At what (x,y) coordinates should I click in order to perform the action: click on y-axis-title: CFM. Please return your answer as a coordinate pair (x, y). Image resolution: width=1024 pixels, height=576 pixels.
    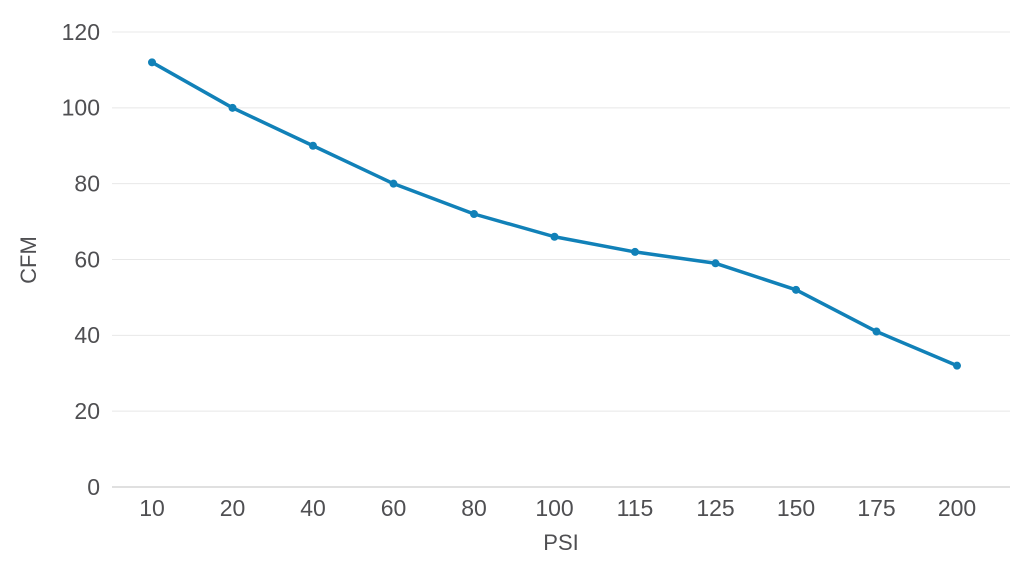
    Looking at the image, I should click on (28, 260).